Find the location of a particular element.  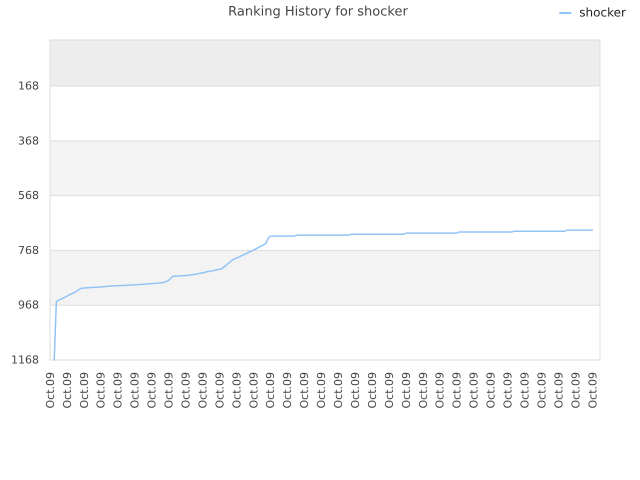

y-tick-label: 968 is located at coordinates (28, 305).